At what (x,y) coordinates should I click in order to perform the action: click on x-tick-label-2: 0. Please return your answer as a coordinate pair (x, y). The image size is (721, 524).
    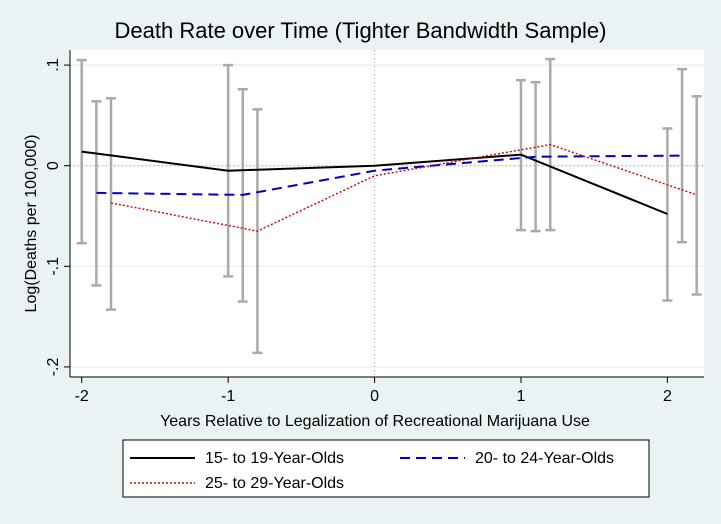
    Looking at the image, I should click on (374, 396).